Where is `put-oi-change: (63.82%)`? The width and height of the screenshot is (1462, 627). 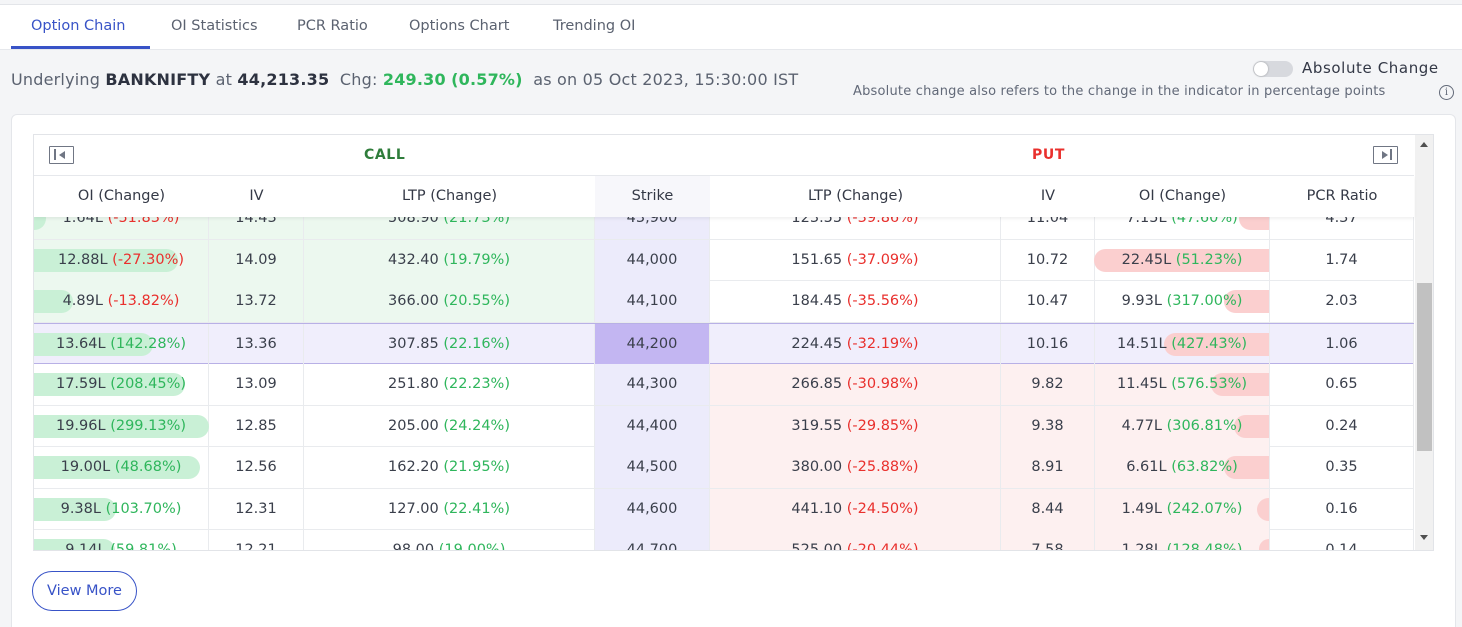 put-oi-change: (63.82%) is located at coordinates (1204, 467).